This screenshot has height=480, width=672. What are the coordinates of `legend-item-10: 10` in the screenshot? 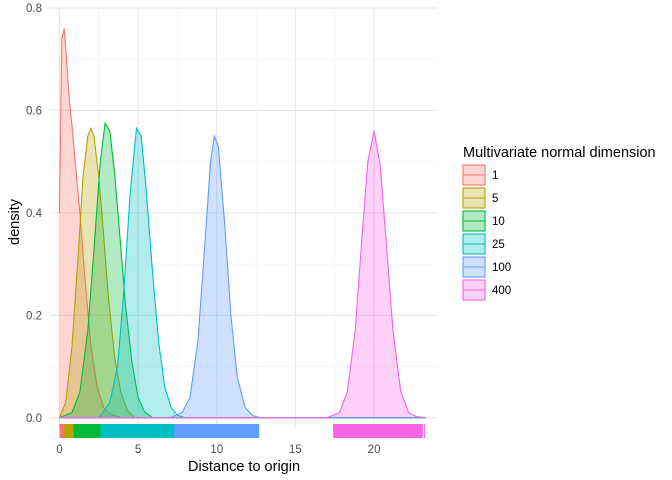 It's located at (483, 221).